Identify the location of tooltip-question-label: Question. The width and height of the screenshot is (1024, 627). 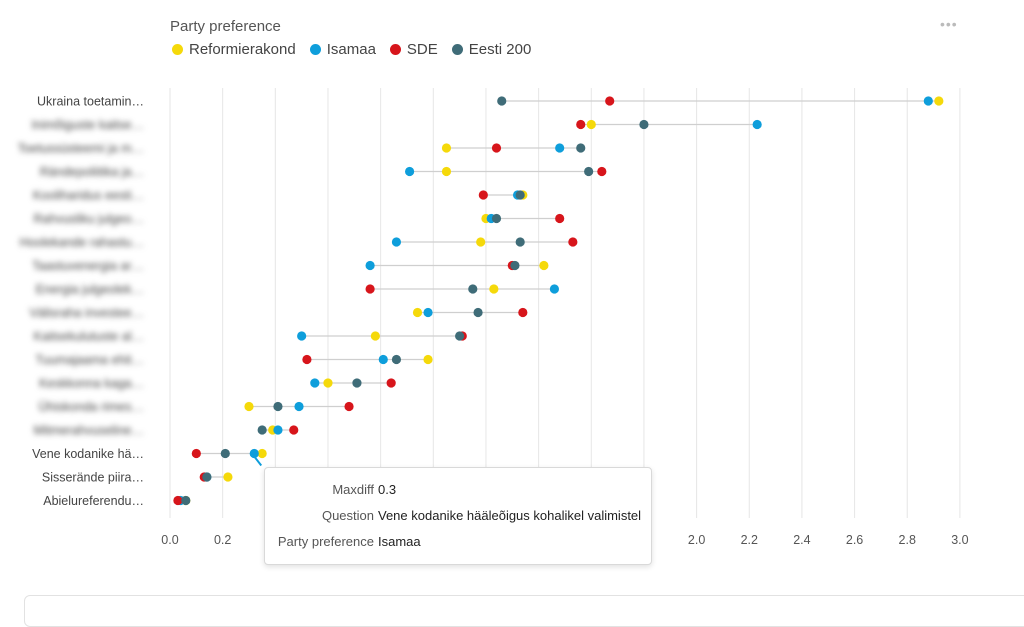
(347, 515).